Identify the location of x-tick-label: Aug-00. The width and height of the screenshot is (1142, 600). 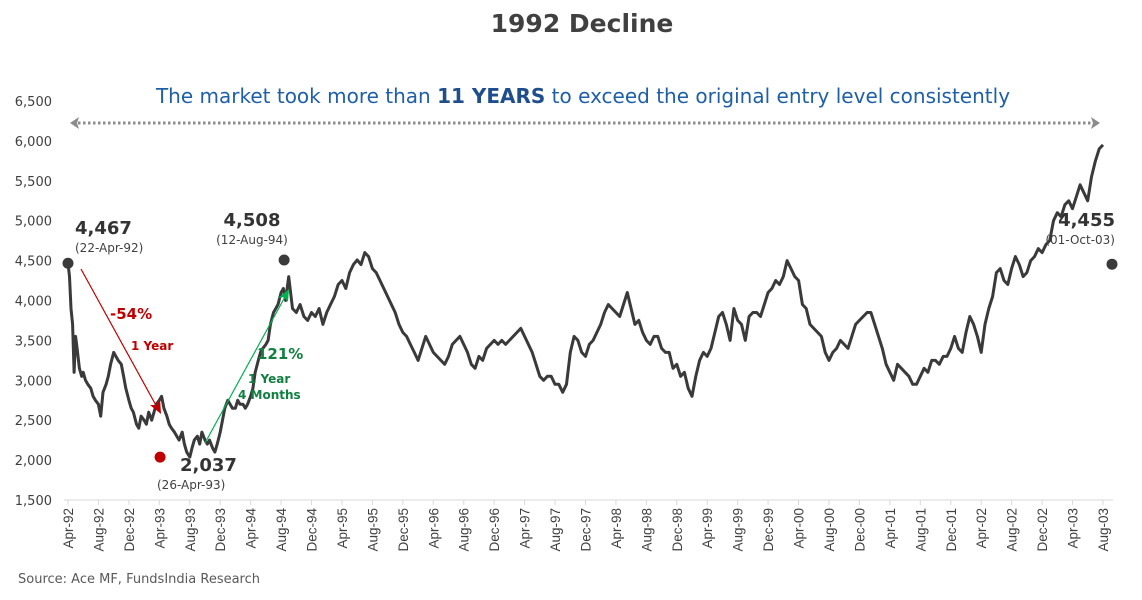
(829, 530).